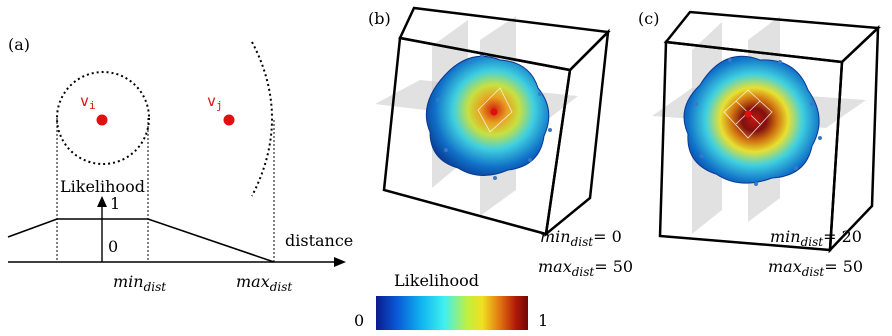 The width and height of the screenshot is (892, 336). Describe the element at coordinates (319, 240) in the screenshot. I see `x-axis-label: distance` at that location.